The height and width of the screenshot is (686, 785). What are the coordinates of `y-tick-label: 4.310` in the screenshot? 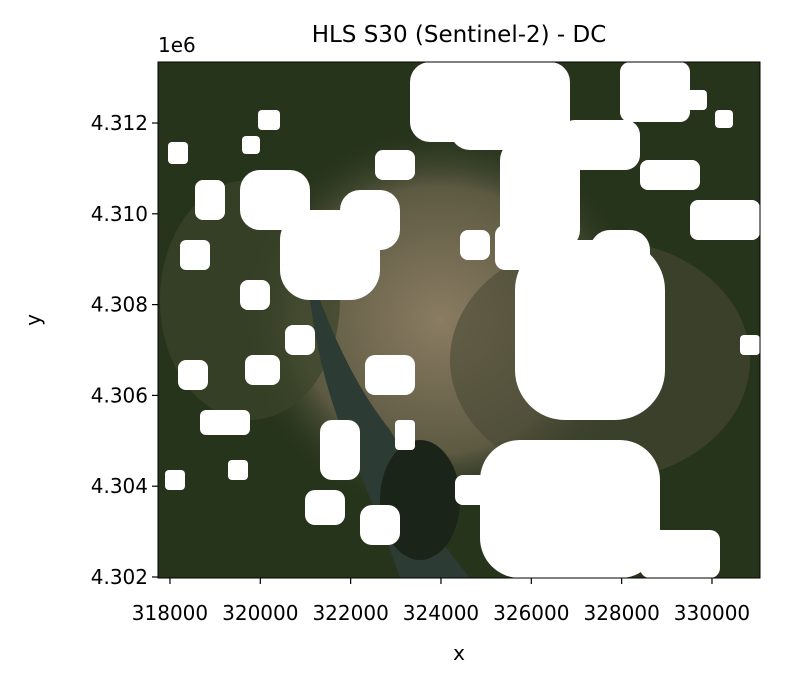 It's located at (119, 214).